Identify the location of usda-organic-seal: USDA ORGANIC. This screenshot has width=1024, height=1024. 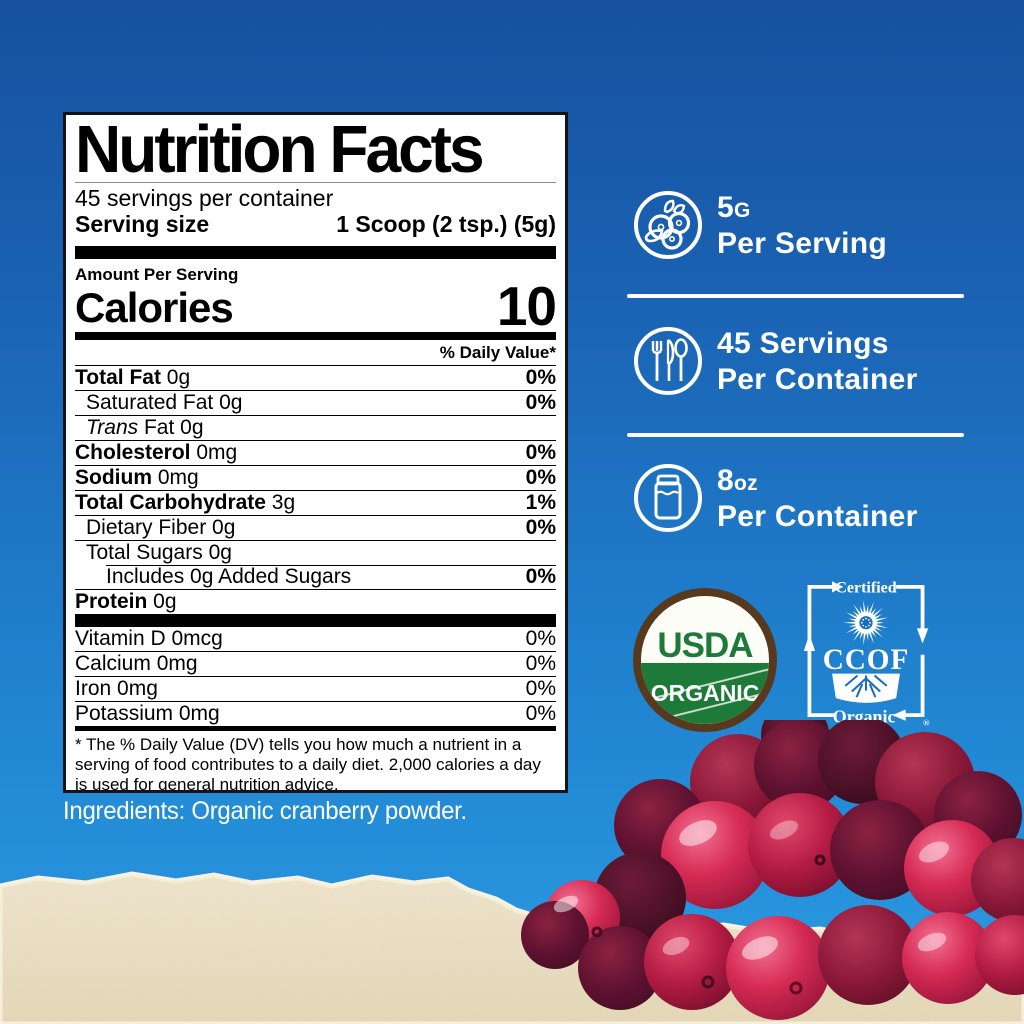
(705, 660).